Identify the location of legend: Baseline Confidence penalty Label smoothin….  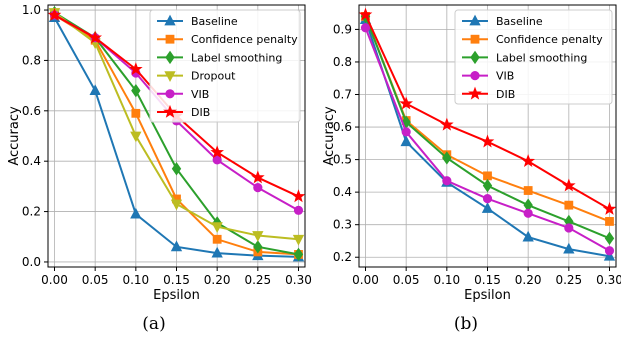
(225, 66).